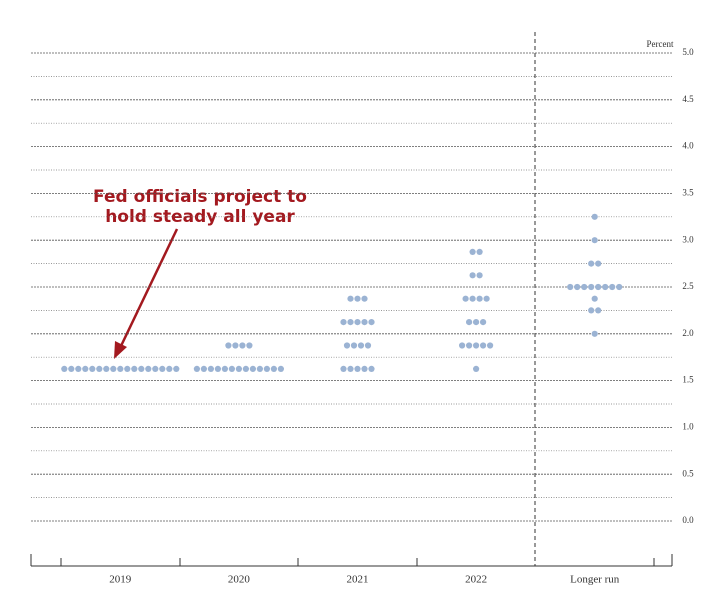  What do you see at coordinates (688, 146) in the screenshot?
I see `y-tick-label: 4.0` at bounding box center [688, 146].